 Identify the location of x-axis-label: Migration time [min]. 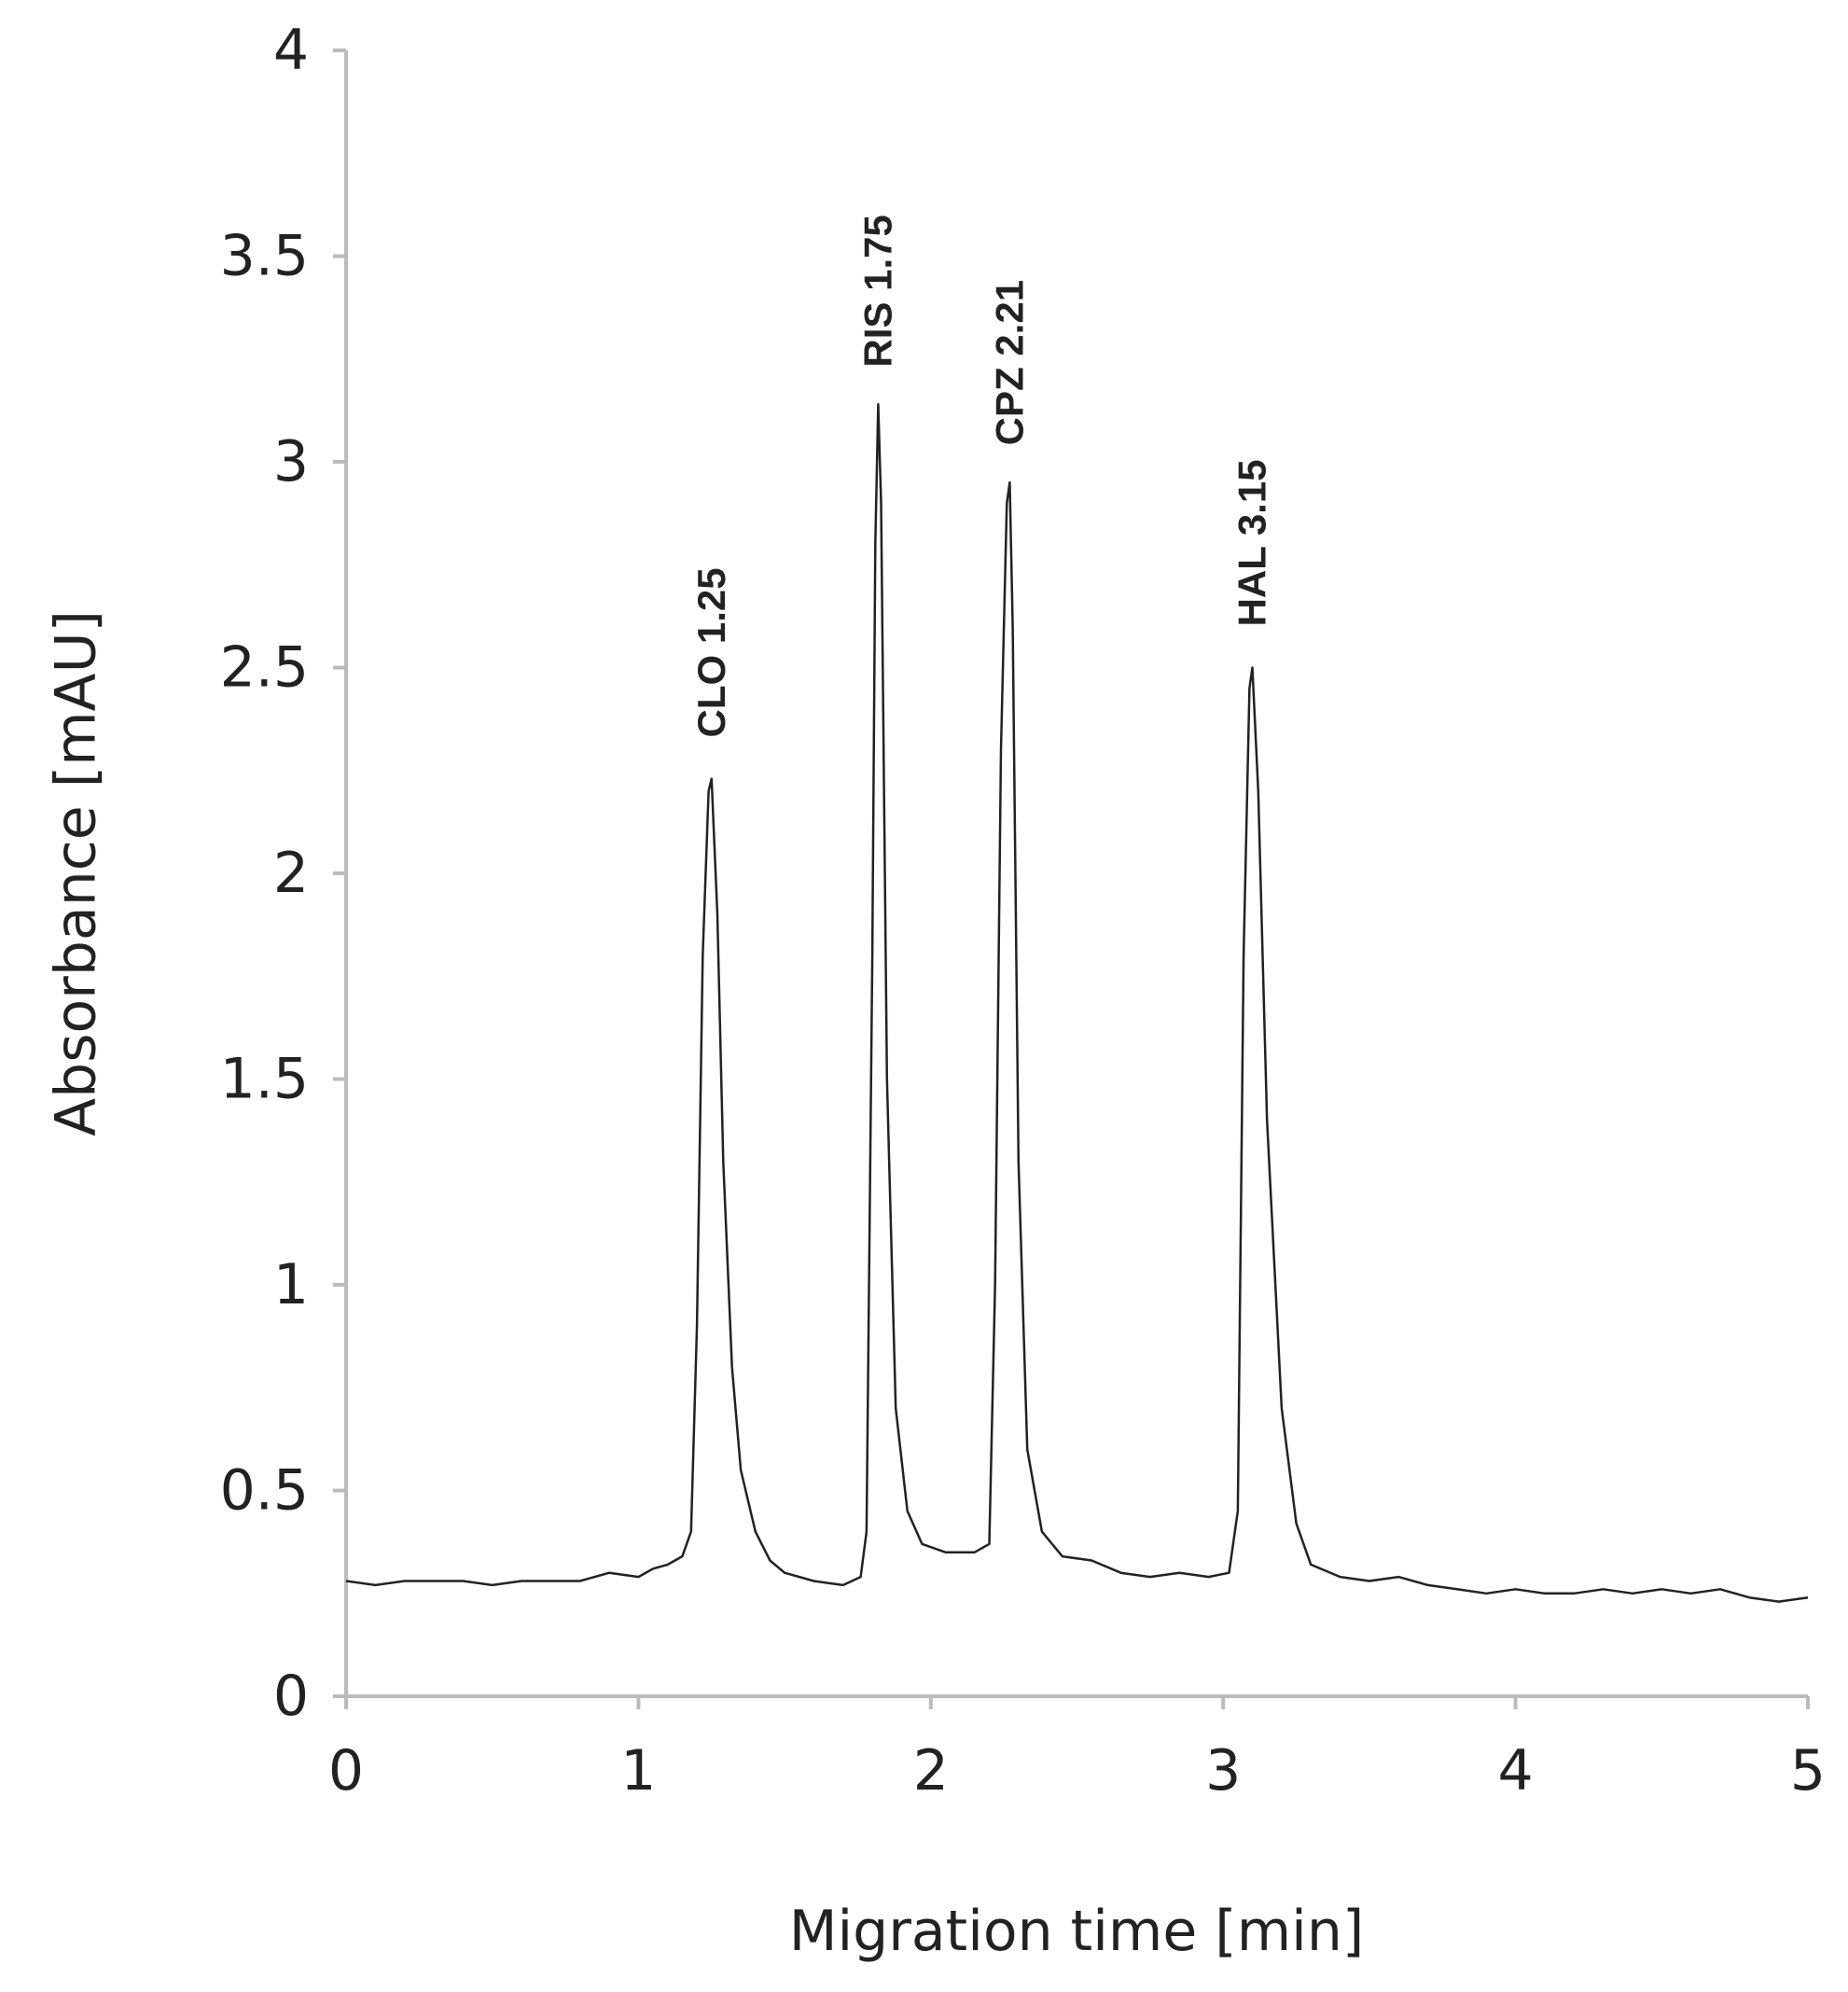
(1077, 1931).